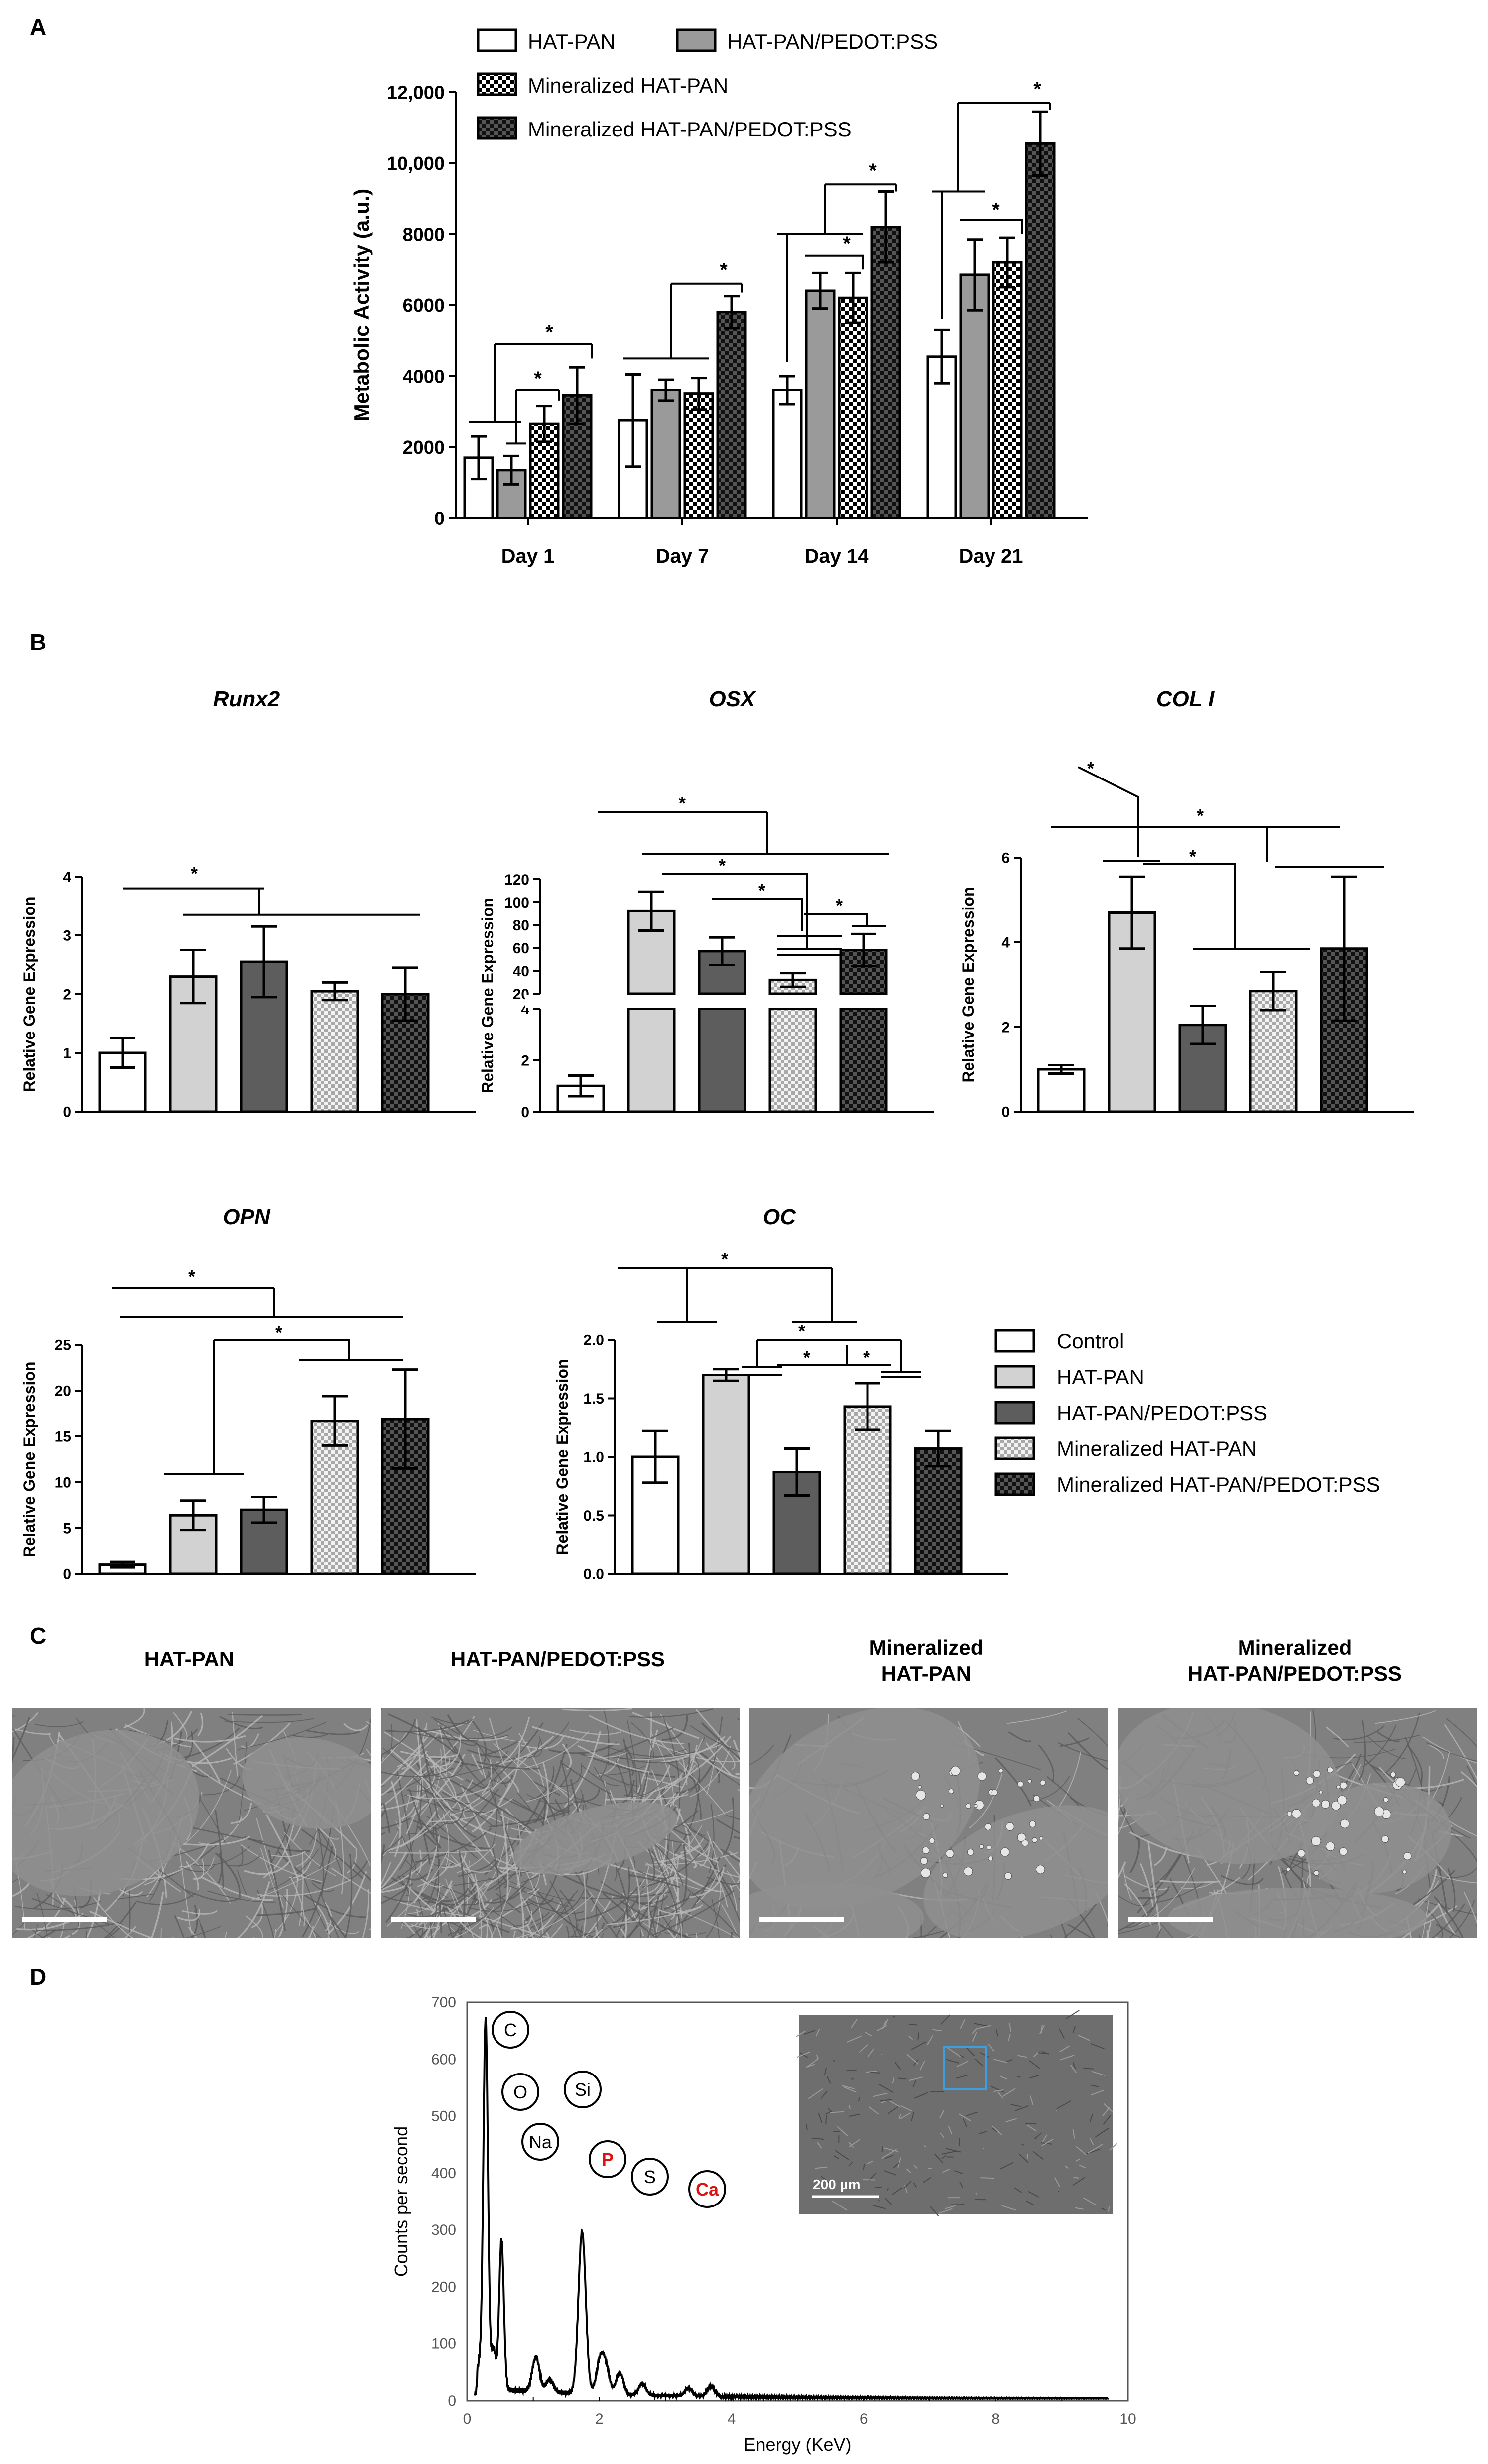 The image size is (1488, 2464). What do you see at coordinates (650, 2177) in the screenshot?
I see `element-label-S: S` at bounding box center [650, 2177].